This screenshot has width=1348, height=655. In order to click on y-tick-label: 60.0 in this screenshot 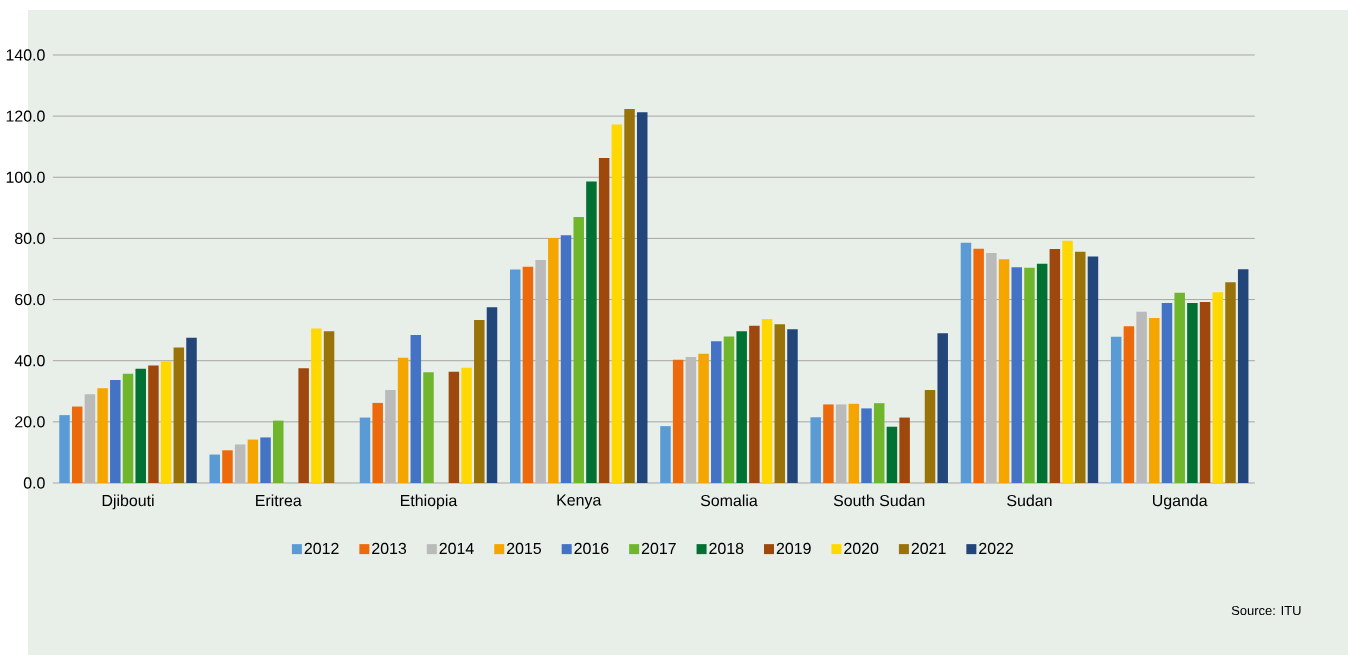, I will do `click(30, 299)`.